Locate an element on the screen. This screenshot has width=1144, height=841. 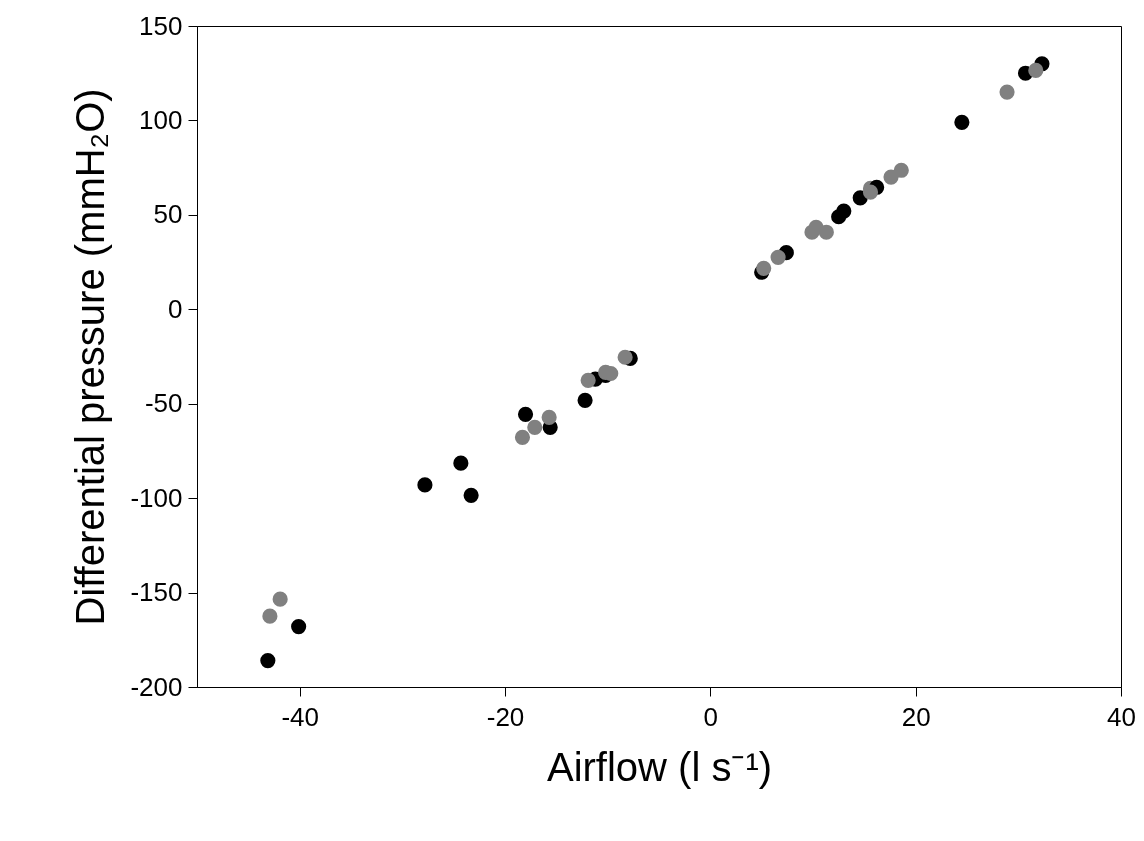
y-tick-label: 150 is located at coordinates (161, 25).